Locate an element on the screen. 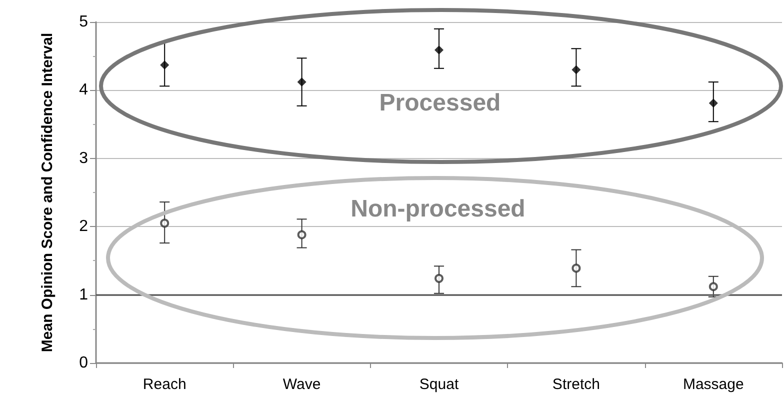 The height and width of the screenshot is (401, 784). x-tick-label: Massage is located at coordinates (713, 384).